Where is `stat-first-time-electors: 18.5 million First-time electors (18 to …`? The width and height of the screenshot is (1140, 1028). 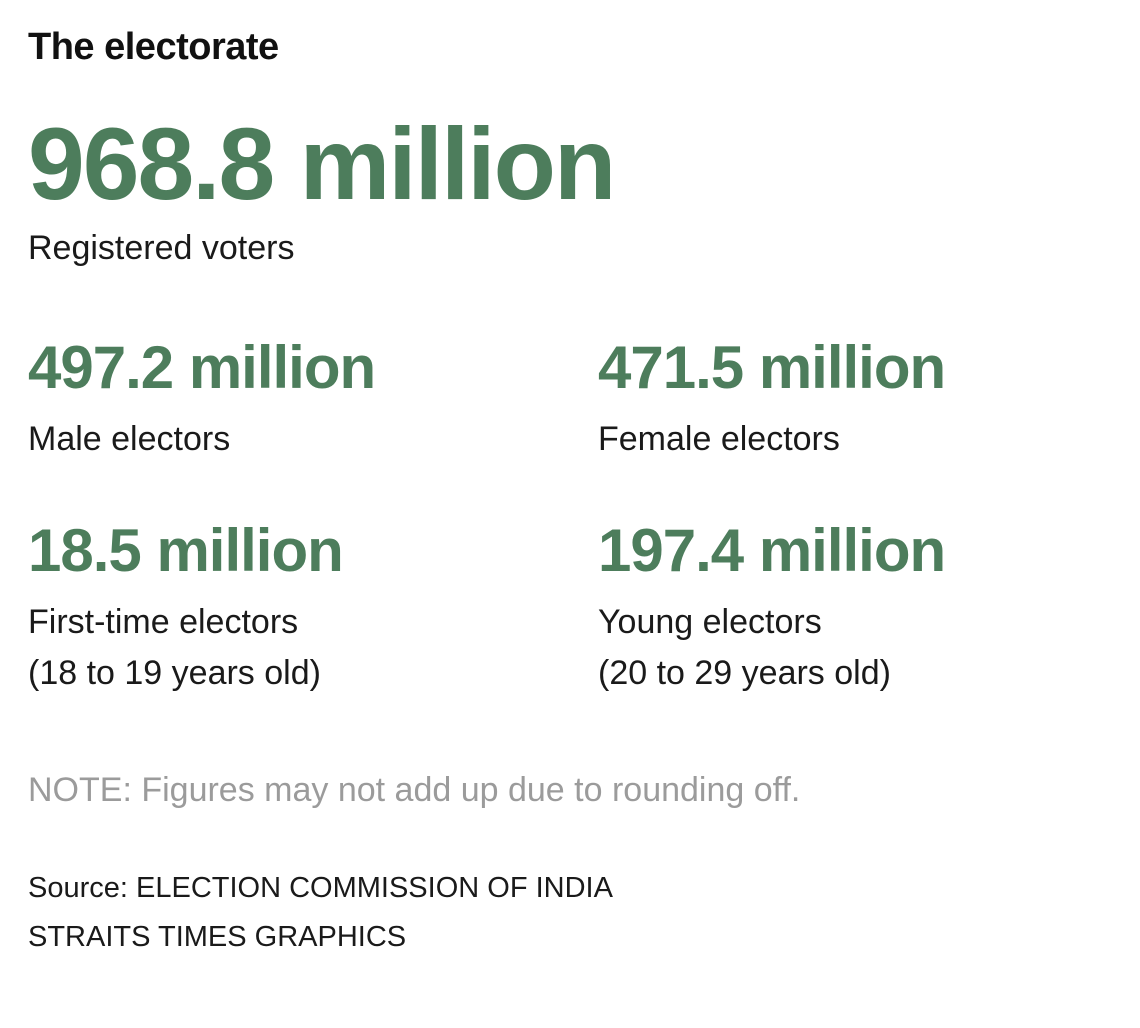 stat-first-time-electors: 18.5 million First-time electors (18 to … is located at coordinates (313, 610).